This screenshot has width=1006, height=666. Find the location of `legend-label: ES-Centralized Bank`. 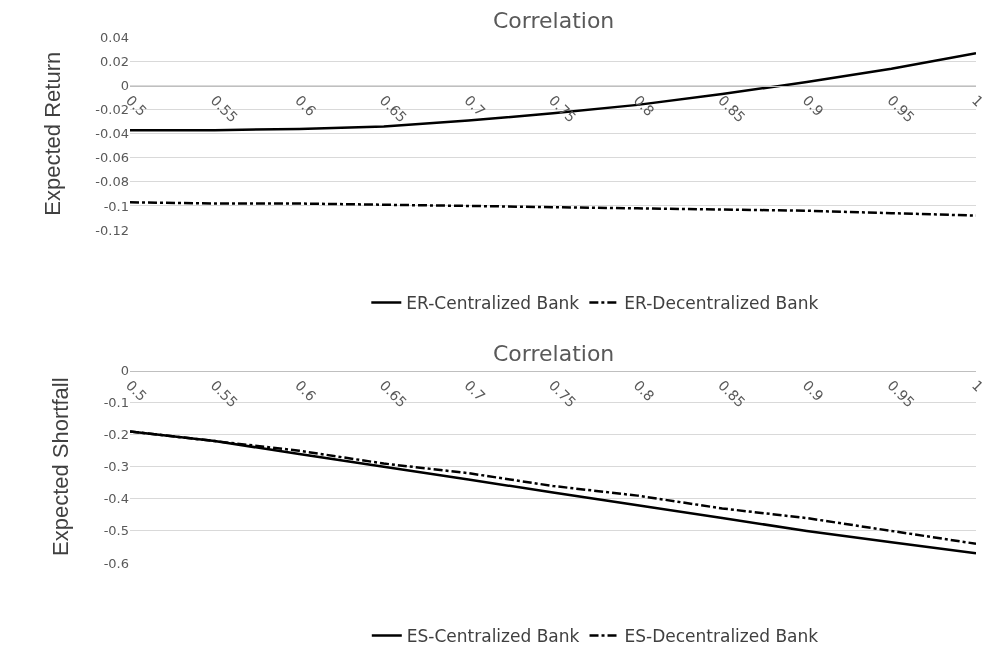

legend-label: ES-Centralized Bank is located at coordinates (493, 636).